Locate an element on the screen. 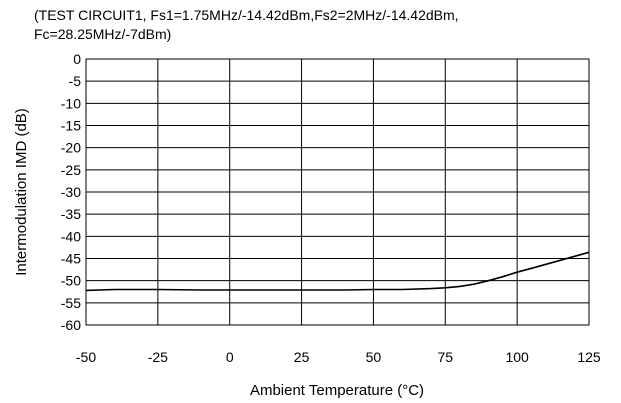  x-tick-labels: -50 -25 0 25 50 75 100 125 is located at coordinates (338, 357).